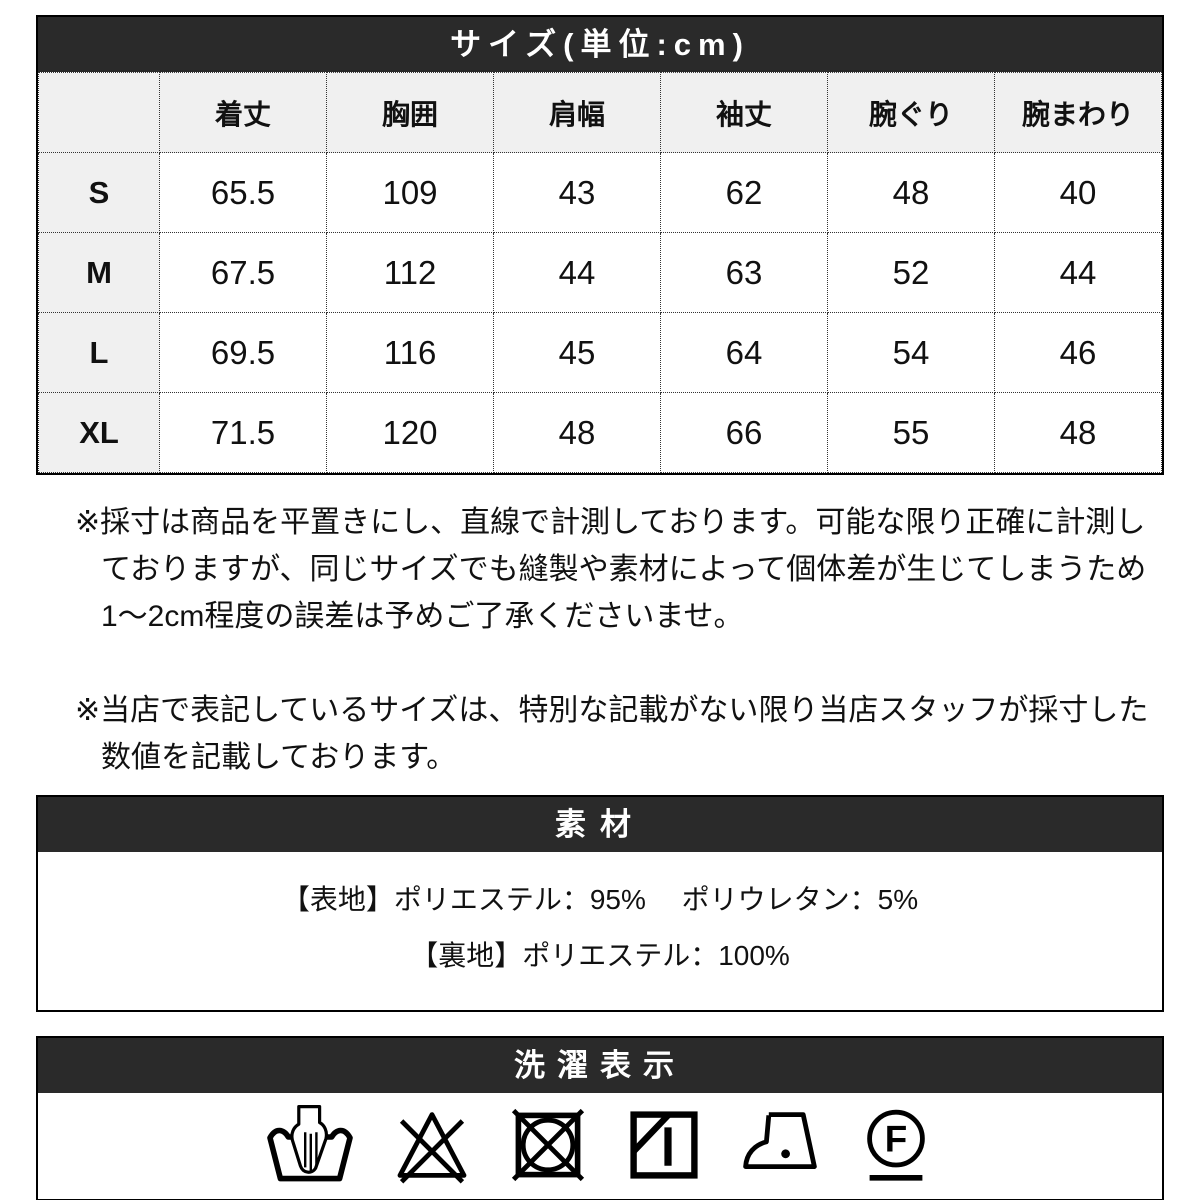 The height and width of the screenshot is (1200, 1200). I want to click on column-header: 肩幅, so click(577, 112).